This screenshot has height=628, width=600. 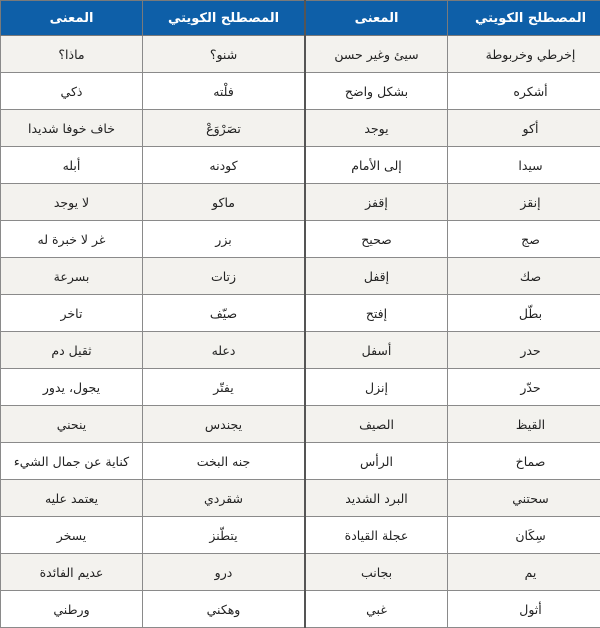 What do you see at coordinates (524, 535) in the screenshot?
I see `term-cell: سِكَان` at bounding box center [524, 535].